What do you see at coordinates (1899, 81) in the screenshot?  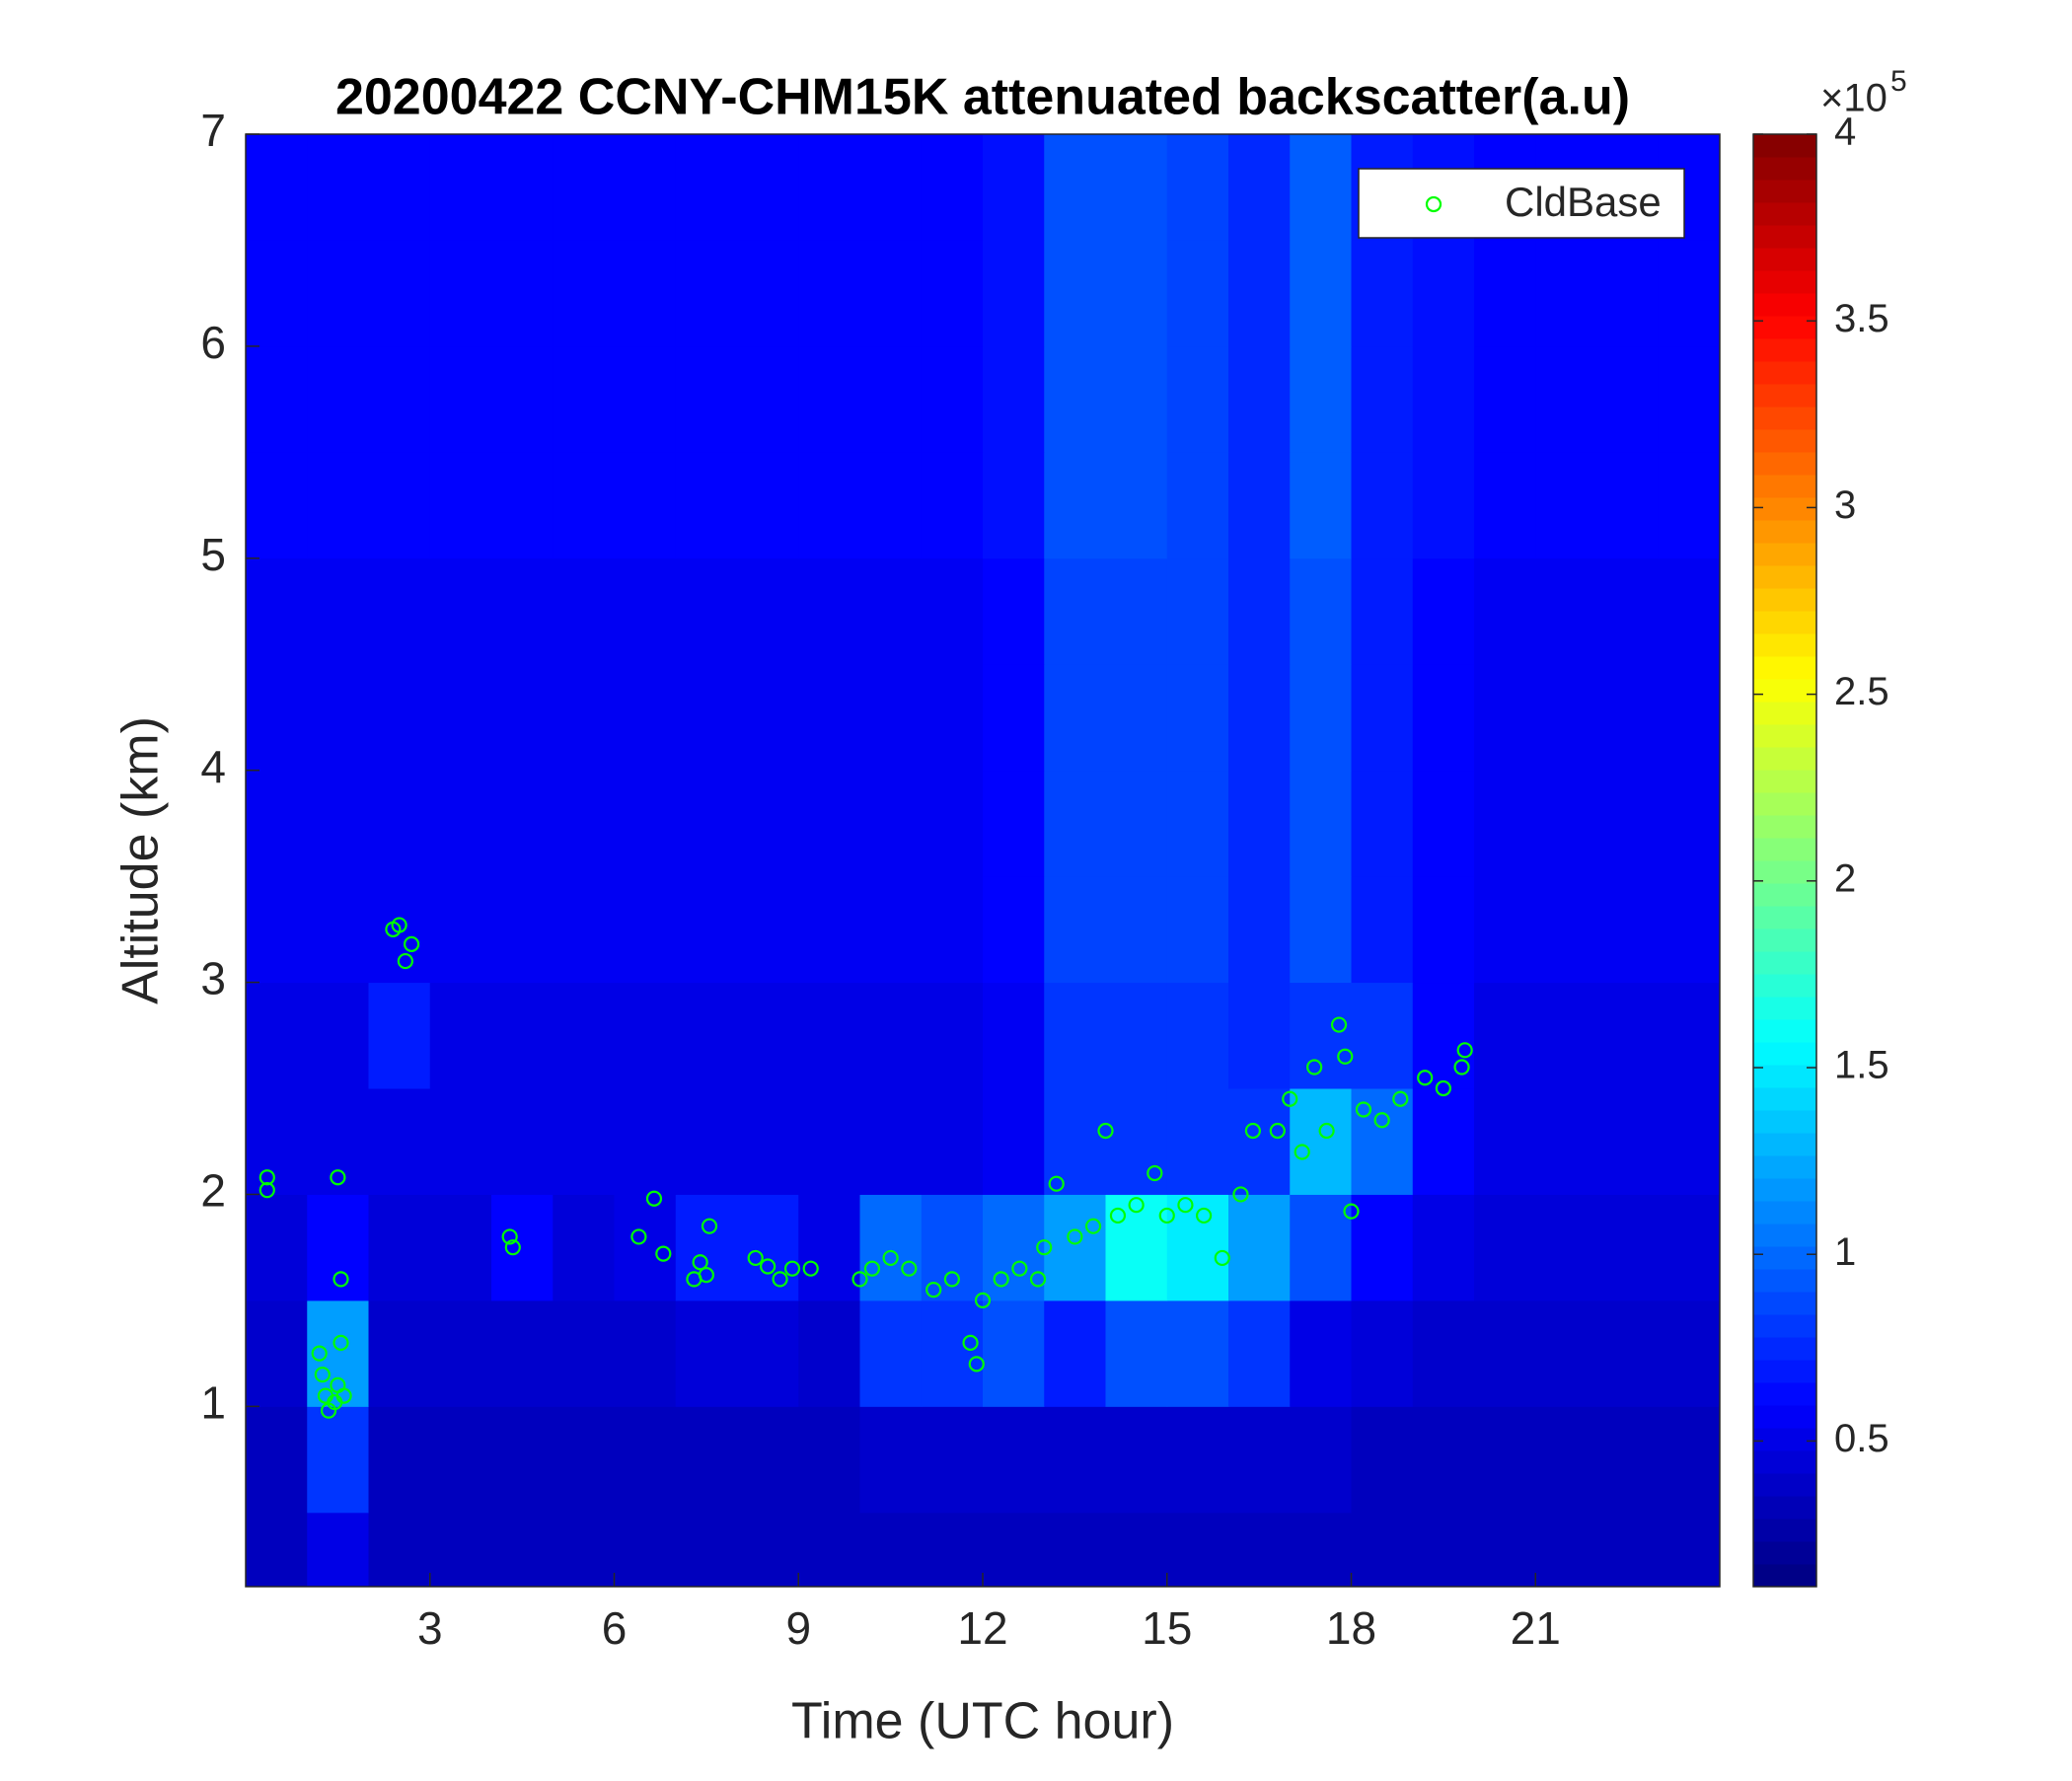 I see `colorbar-exponent: 5` at bounding box center [1899, 81].